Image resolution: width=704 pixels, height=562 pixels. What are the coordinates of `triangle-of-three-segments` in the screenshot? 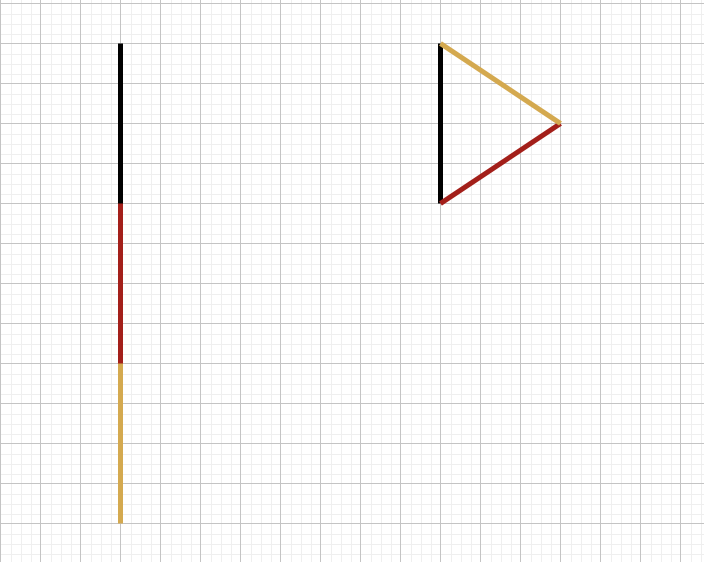 It's located at (500, 123).